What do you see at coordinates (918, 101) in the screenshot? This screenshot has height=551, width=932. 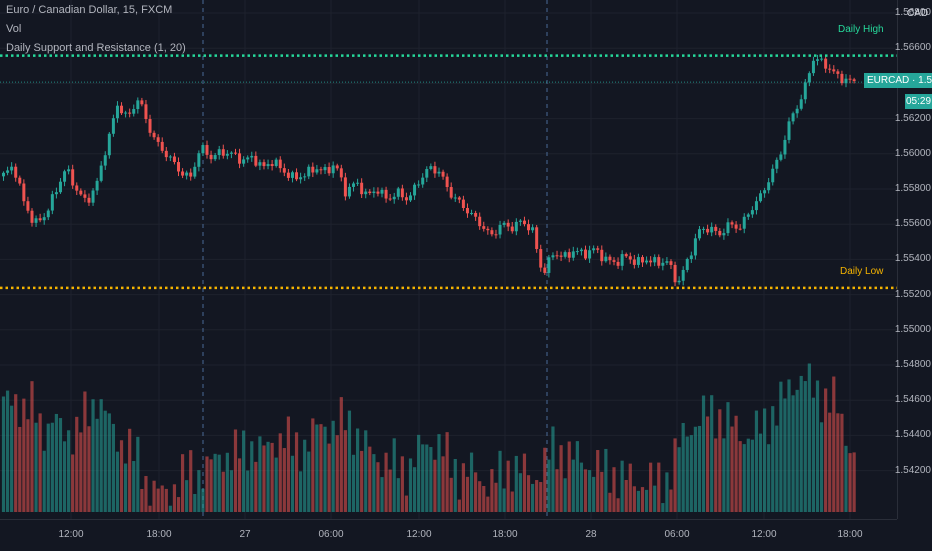 I see `bar-countdown-tag: 05:29` at bounding box center [918, 101].